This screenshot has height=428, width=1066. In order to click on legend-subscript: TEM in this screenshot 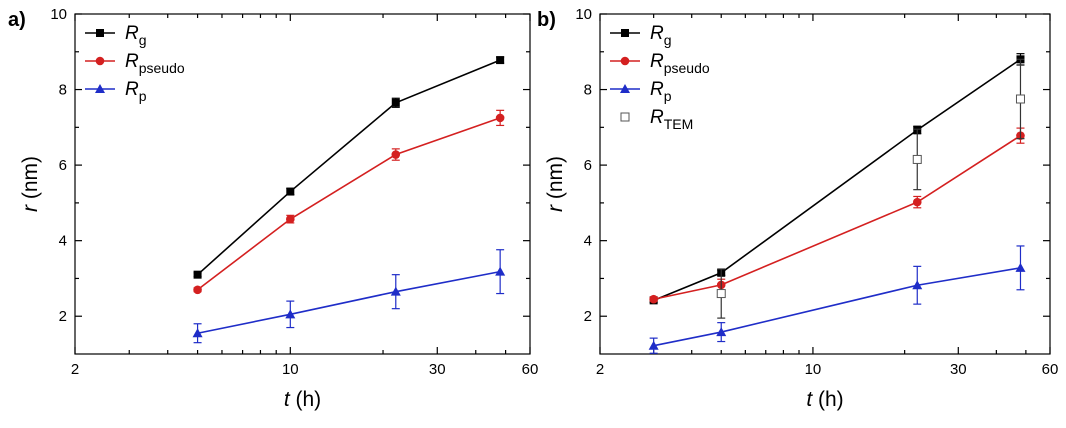, I will do `click(679, 124)`.